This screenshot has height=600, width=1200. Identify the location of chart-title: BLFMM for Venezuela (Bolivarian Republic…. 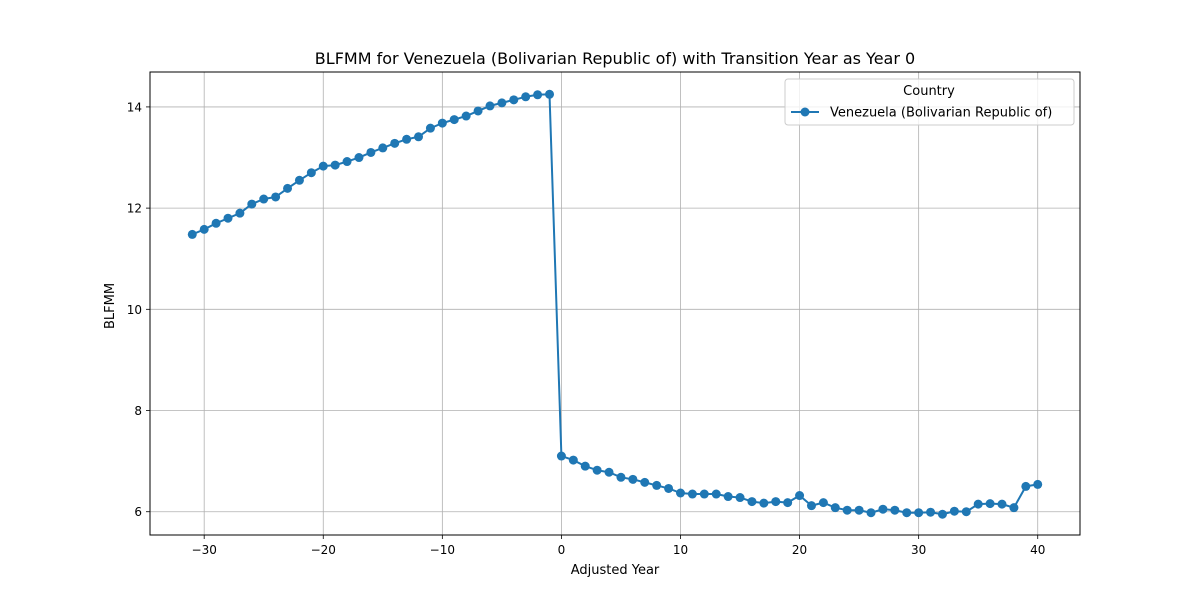
(615, 58).